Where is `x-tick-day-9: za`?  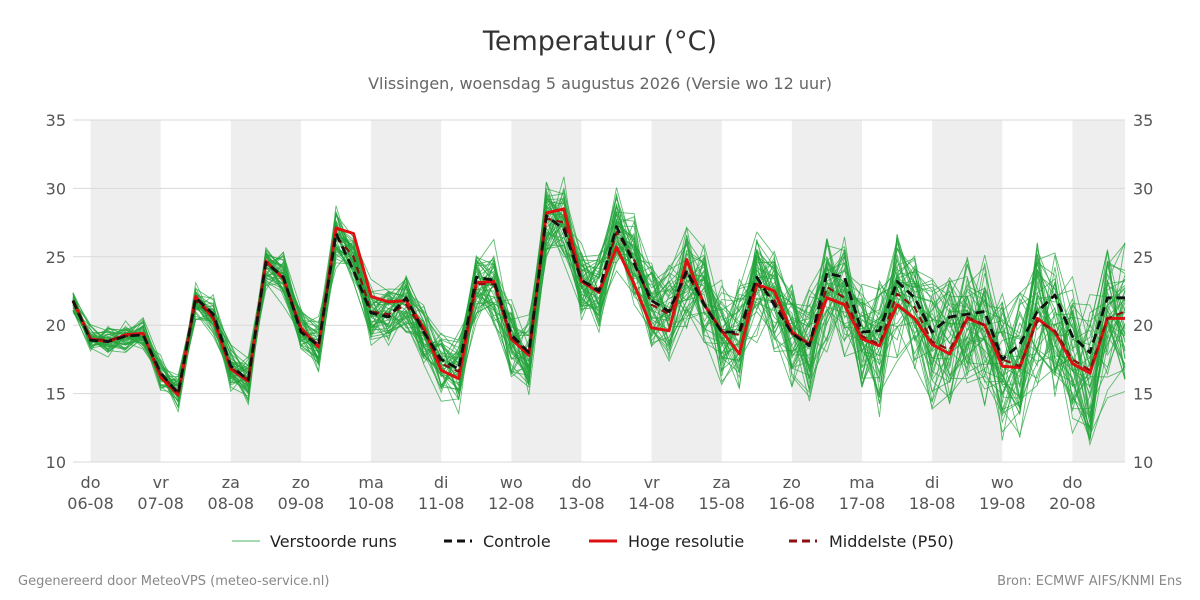
x-tick-day-9: za is located at coordinates (722, 482).